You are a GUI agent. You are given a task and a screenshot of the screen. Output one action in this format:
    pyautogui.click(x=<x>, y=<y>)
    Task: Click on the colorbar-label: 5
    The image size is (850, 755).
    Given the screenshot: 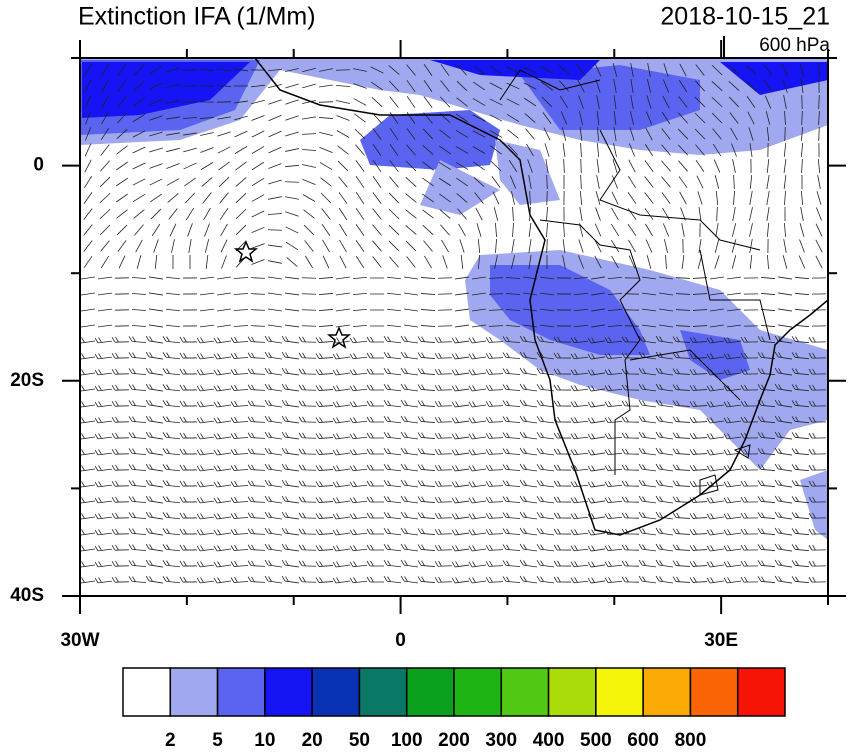 What is the action you would take?
    pyautogui.click(x=217, y=740)
    